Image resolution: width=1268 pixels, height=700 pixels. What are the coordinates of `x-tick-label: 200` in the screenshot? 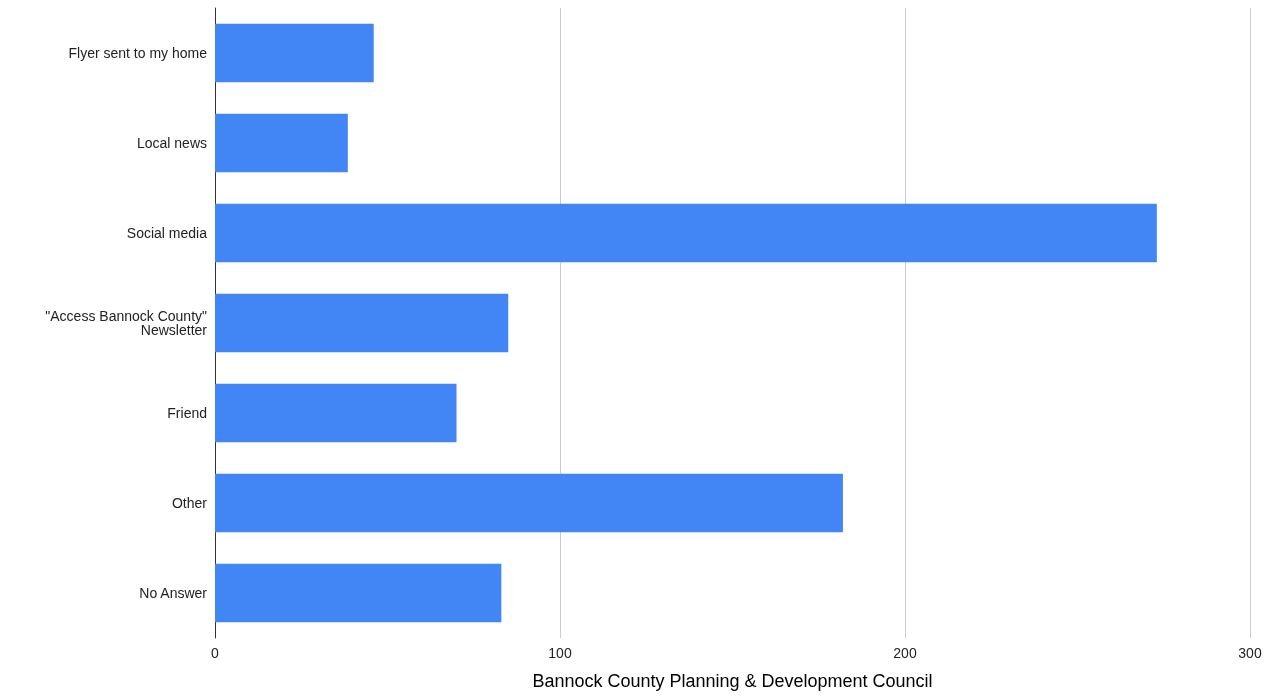 It's located at (905, 653).